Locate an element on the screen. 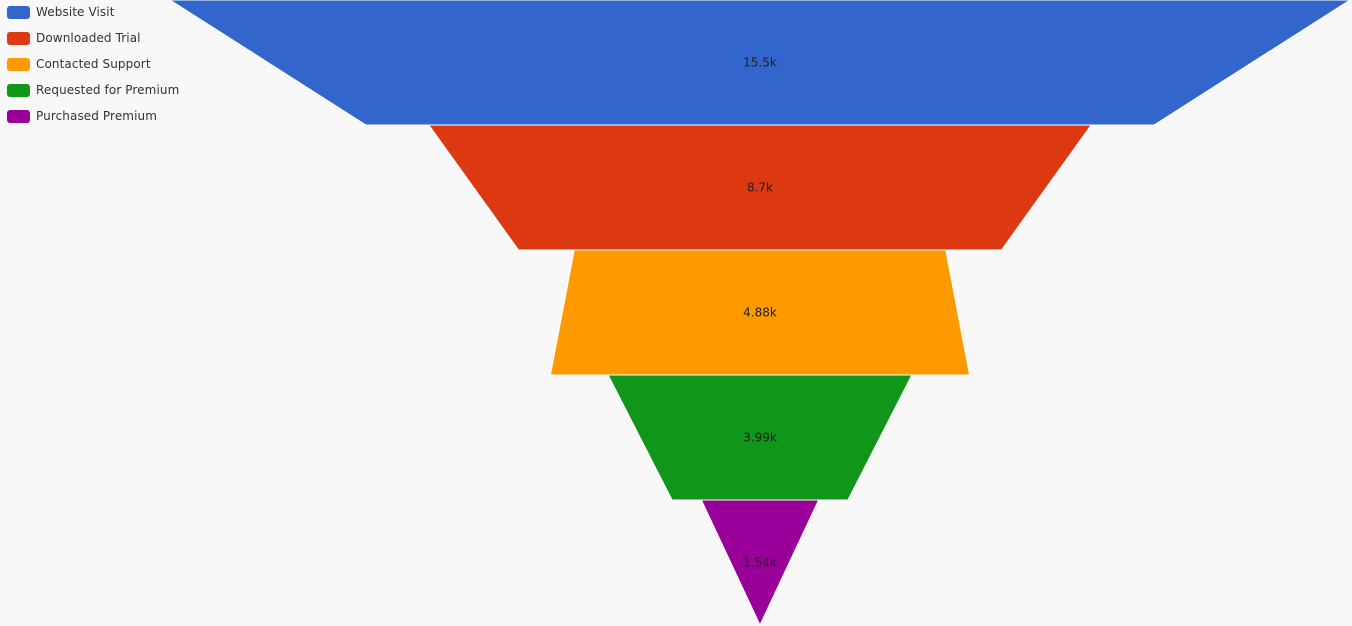 This screenshot has width=1352, height=626. legend-item-requested-for-premium: Requested for Premium is located at coordinates (93, 90).